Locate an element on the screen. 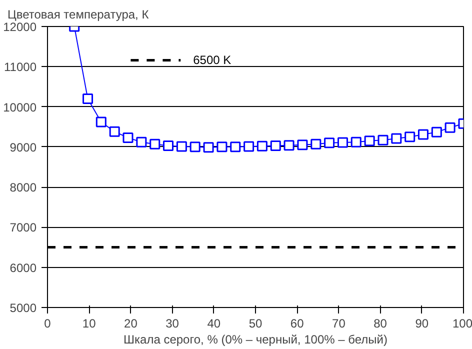 Image resolution: width=472 pixels, height=349 pixels. x-tick-label: 60 is located at coordinates (297, 323).